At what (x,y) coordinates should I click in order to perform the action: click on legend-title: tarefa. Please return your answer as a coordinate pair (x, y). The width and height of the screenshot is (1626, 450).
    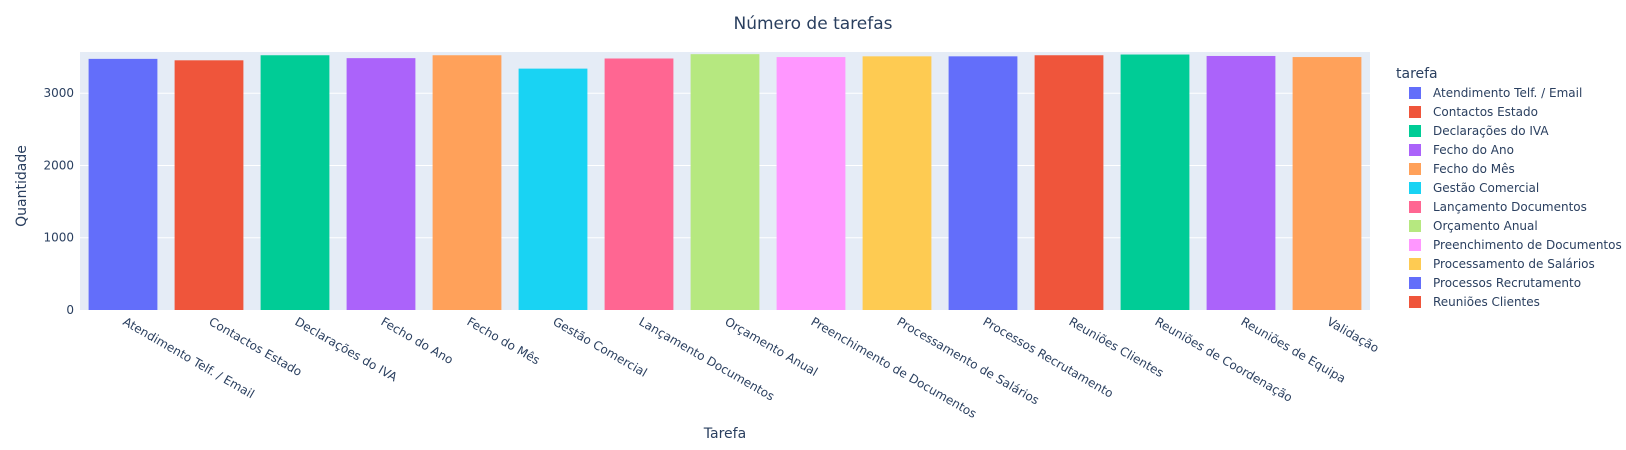
    Looking at the image, I should click on (1417, 74).